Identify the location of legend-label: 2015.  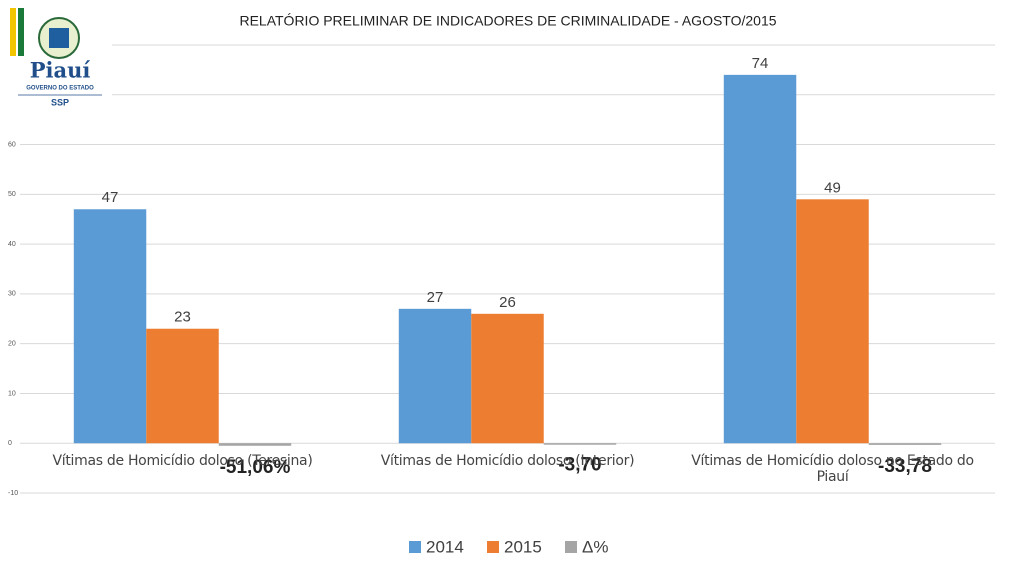
(523, 546).